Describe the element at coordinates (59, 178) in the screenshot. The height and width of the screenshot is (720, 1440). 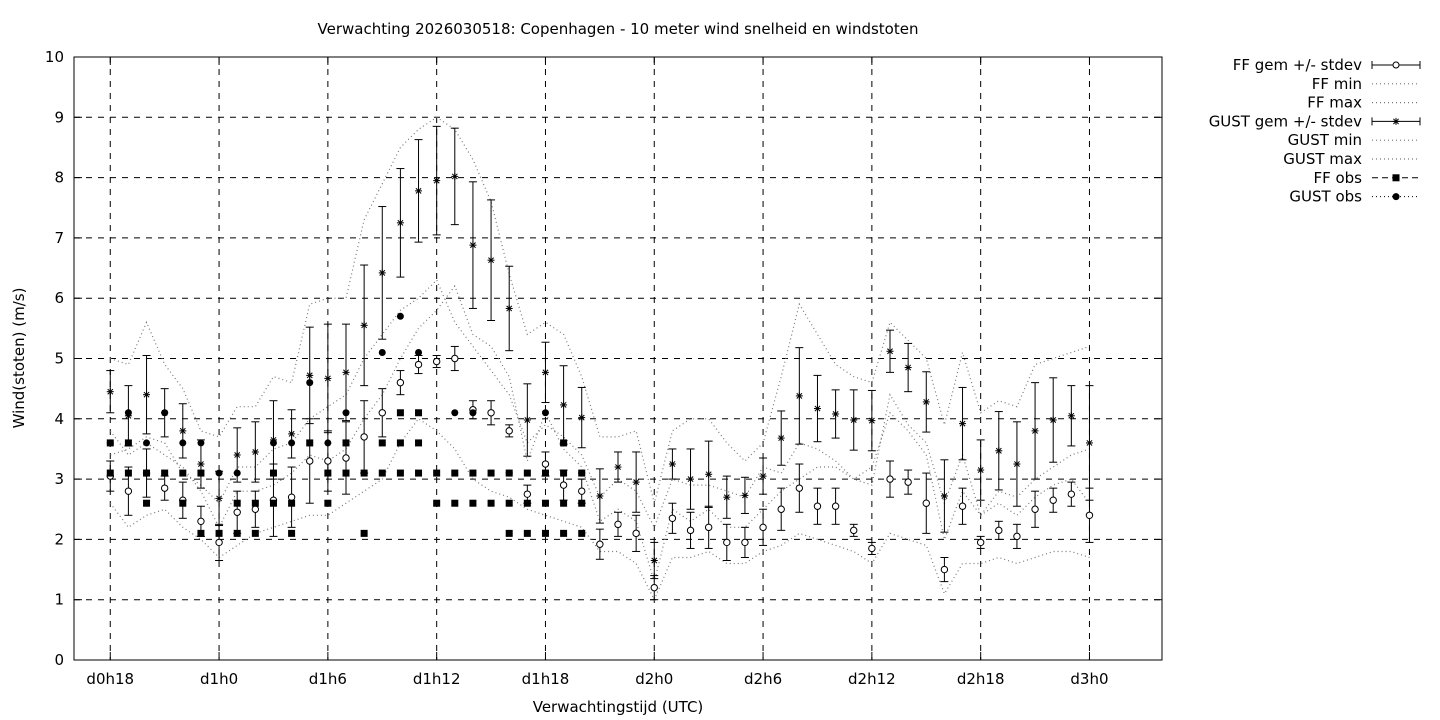
I see `y-tick-label: 8` at that location.